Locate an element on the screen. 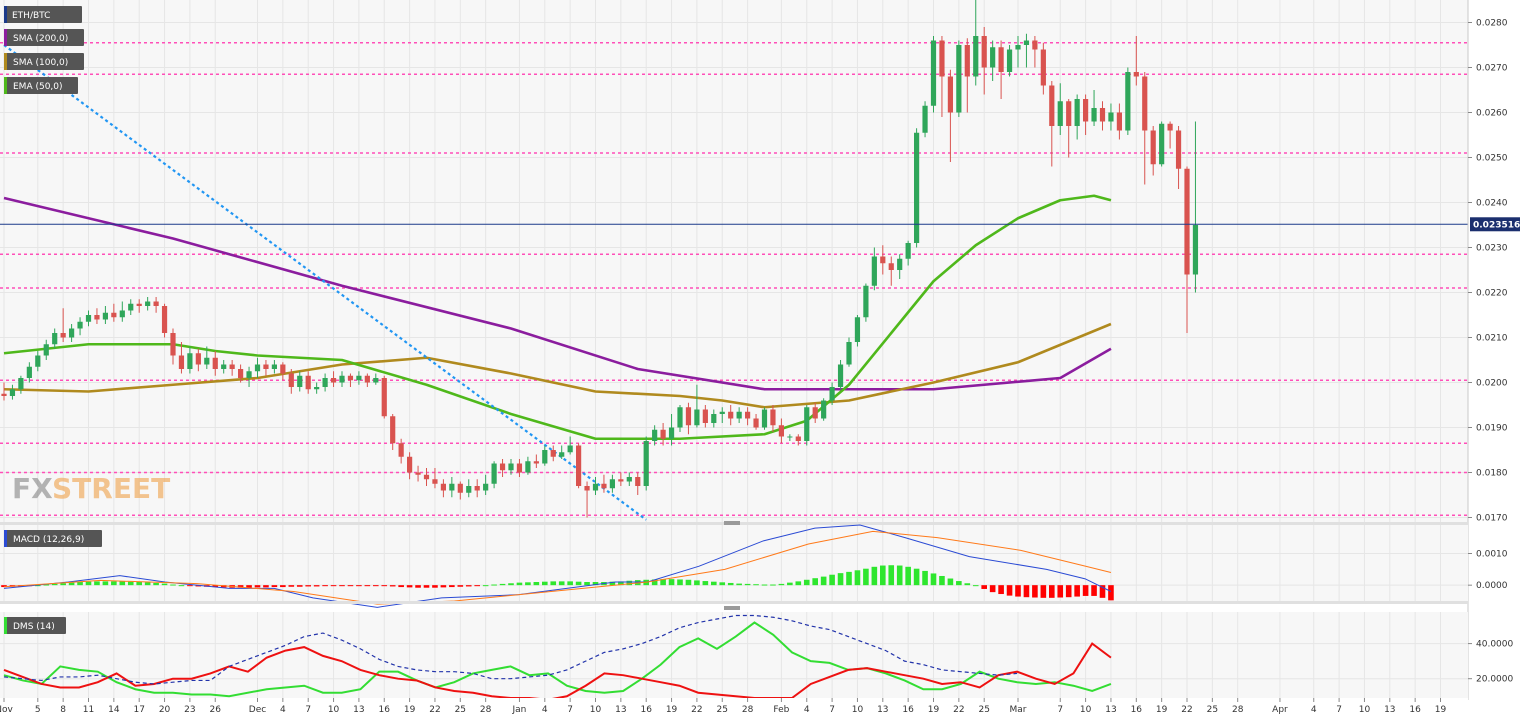 This screenshot has width=1536, height=719. legend-sma200: SMA (200,0) is located at coordinates (44, 37).